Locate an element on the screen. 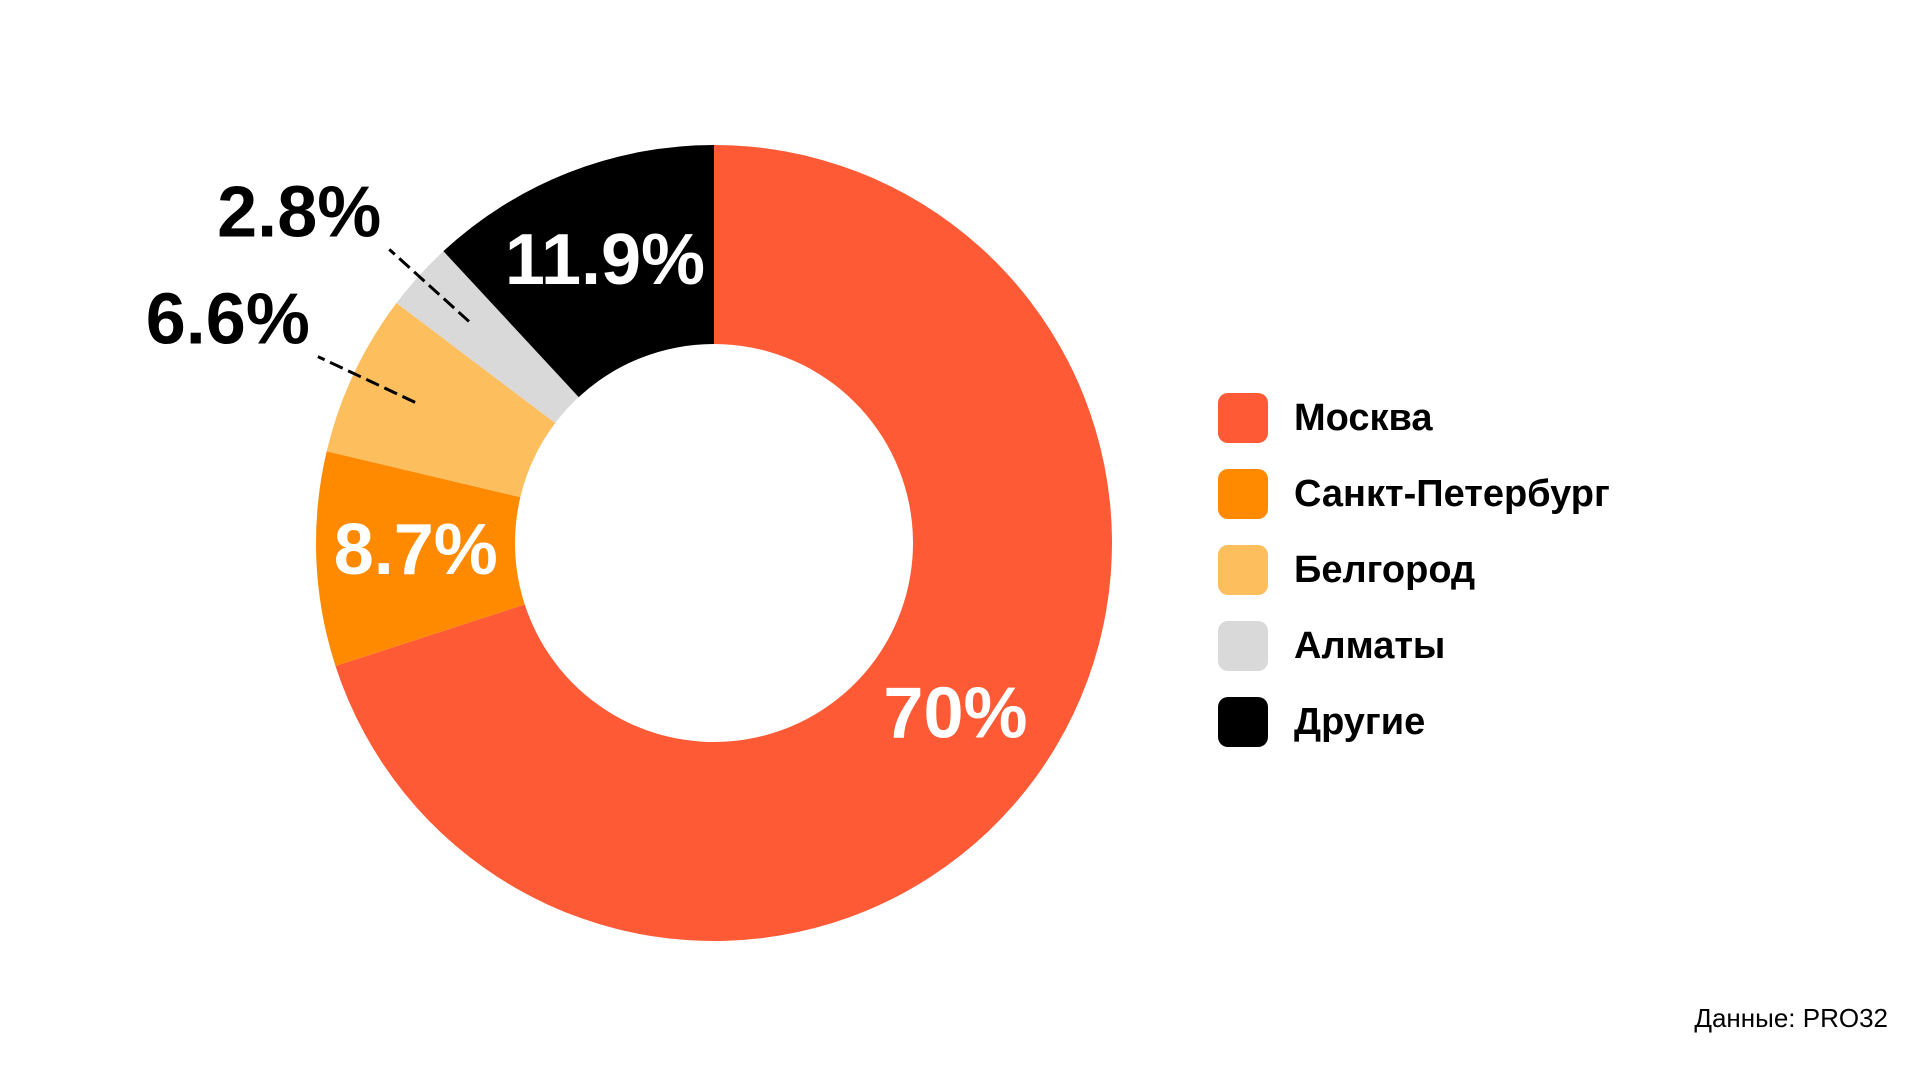  legend-label: Москва is located at coordinates (1363, 418).